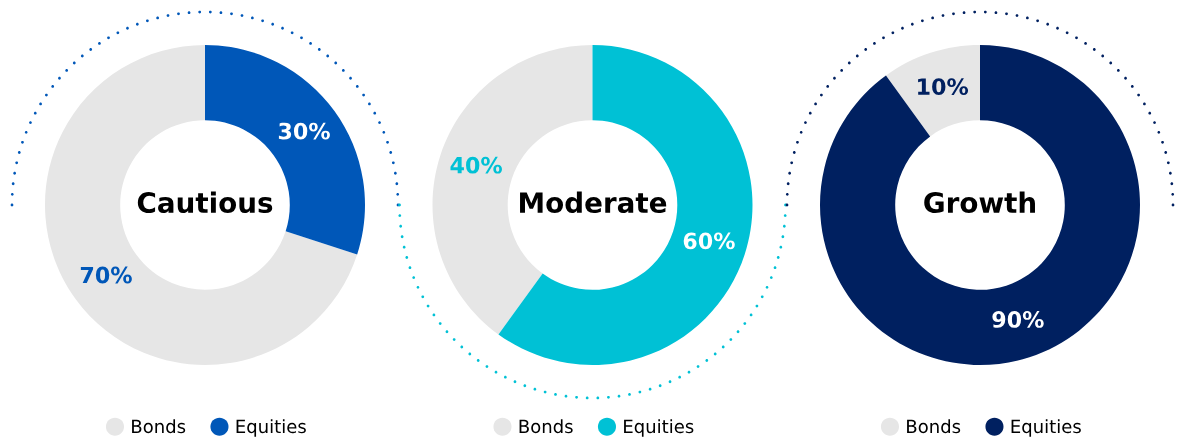 The width and height of the screenshot is (1181, 441). I want to click on text: Moderate, so click(593, 202).